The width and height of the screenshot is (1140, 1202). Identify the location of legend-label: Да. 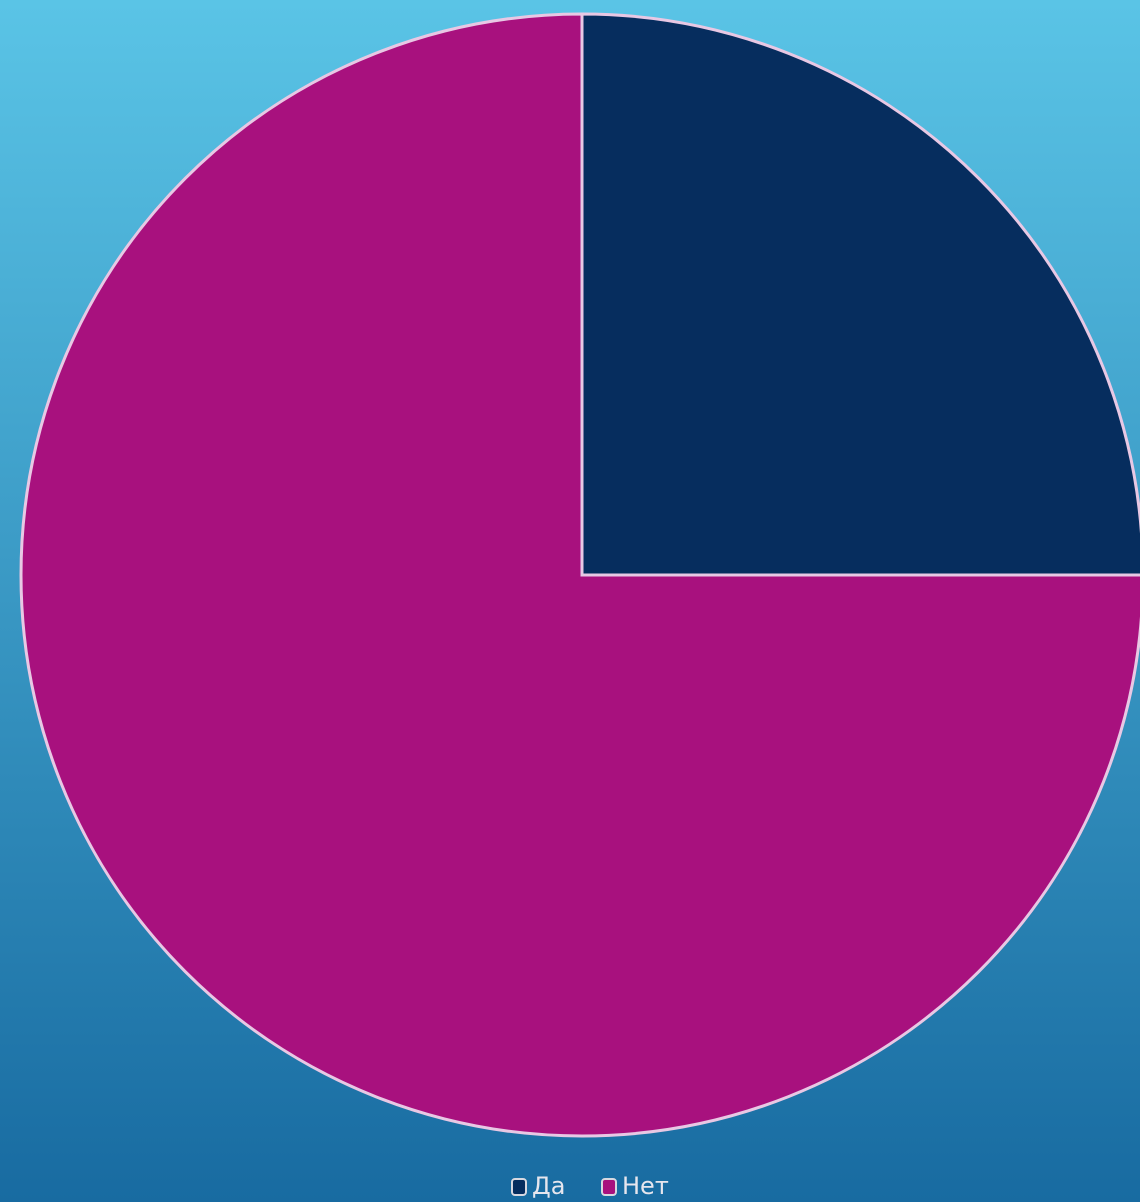
(548, 1186).